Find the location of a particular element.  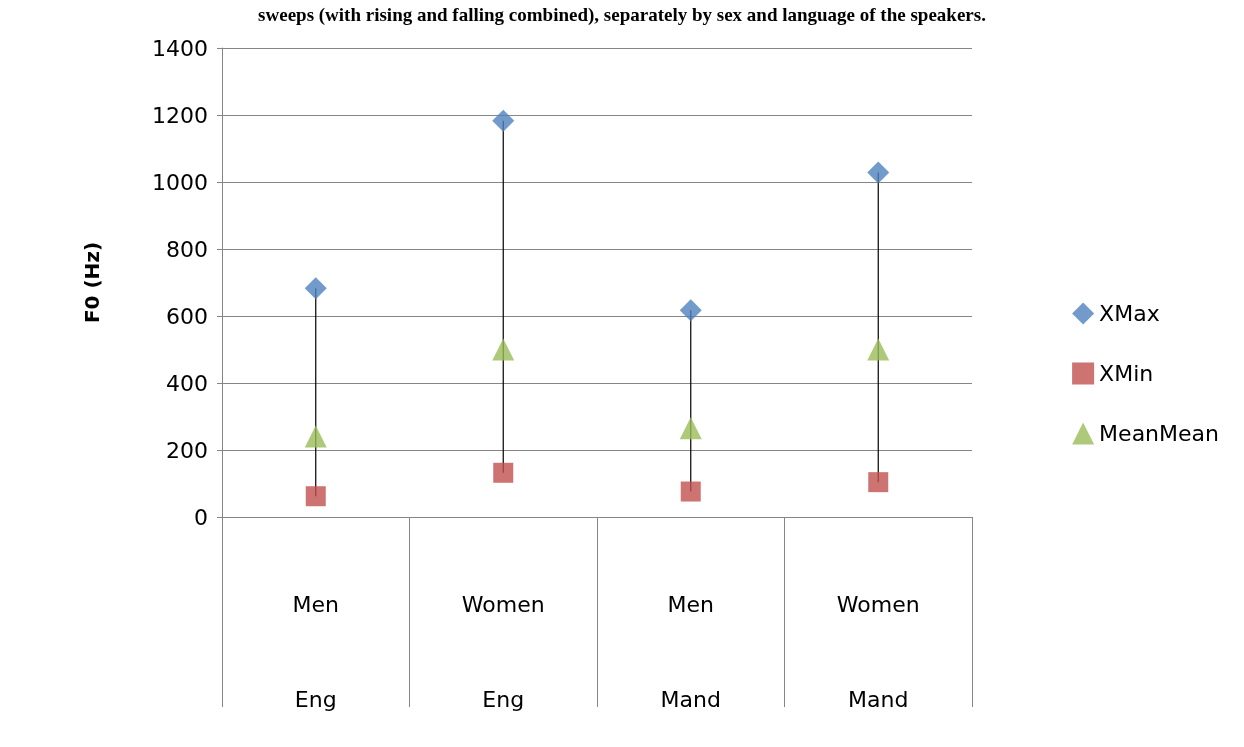

y-tick-label: 1000 is located at coordinates (180, 182).